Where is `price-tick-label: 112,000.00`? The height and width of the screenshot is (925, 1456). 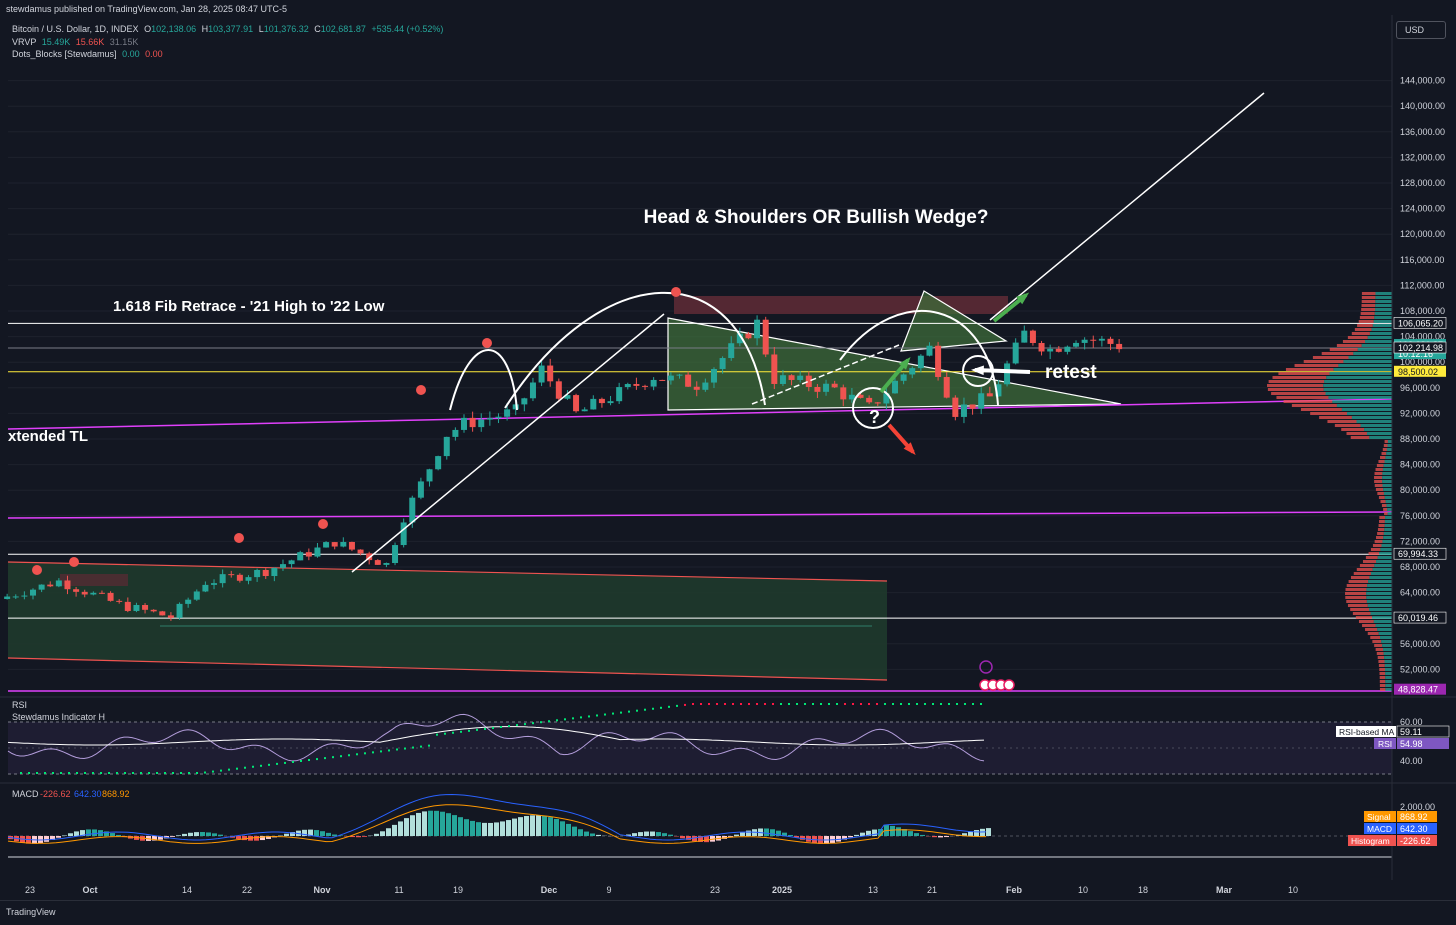
price-tick-label: 112,000.00 is located at coordinates (1422, 285).